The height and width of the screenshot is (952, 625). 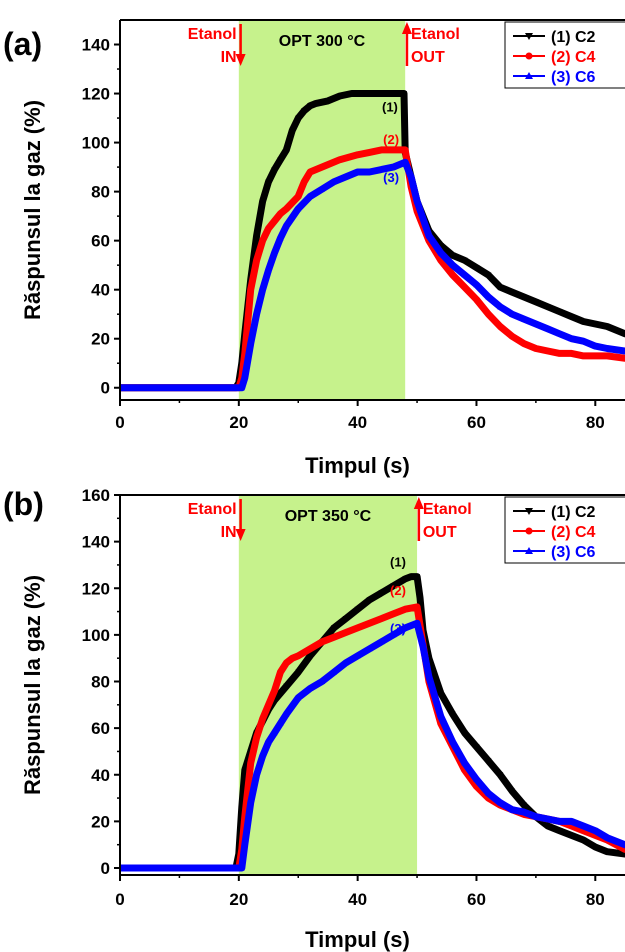 What do you see at coordinates (23, 504) in the screenshot?
I see `panel-label: (b)` at bounding box center [23, 504].